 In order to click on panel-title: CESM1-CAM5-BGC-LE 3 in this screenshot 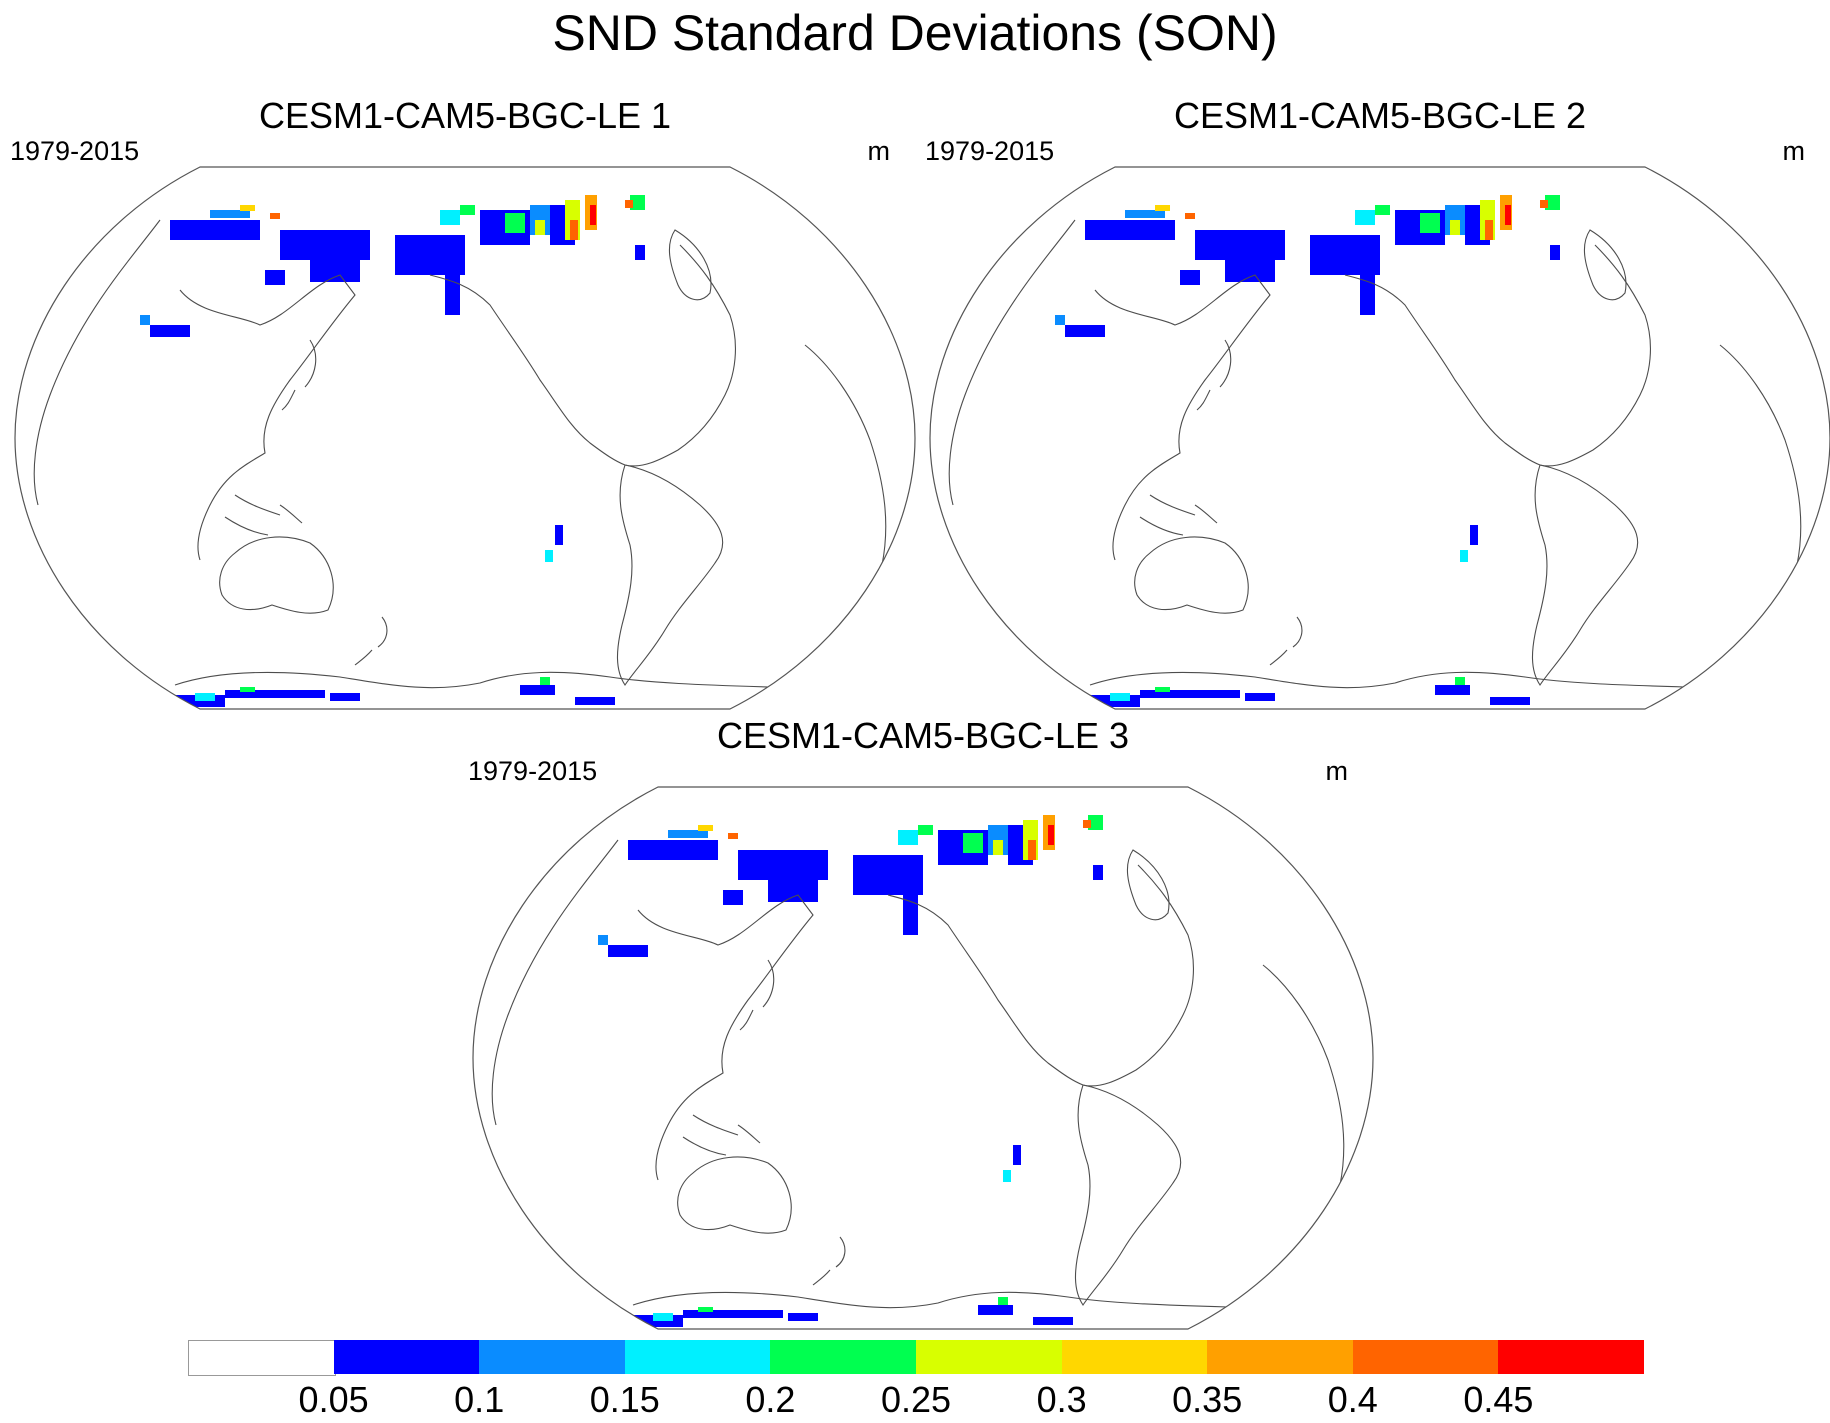, I will do `click(923, 735)`.